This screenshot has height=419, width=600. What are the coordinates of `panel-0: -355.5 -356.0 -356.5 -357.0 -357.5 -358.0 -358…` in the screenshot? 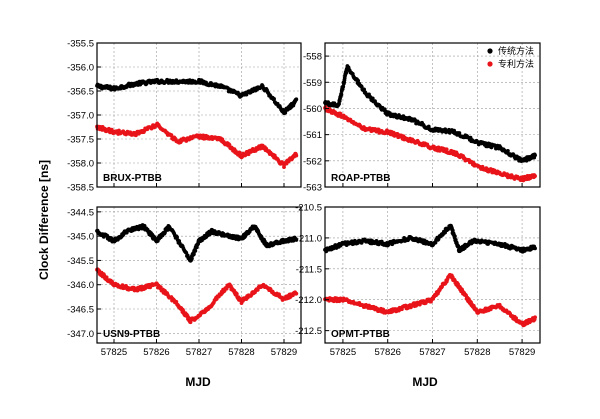 It's located at (184, 116).